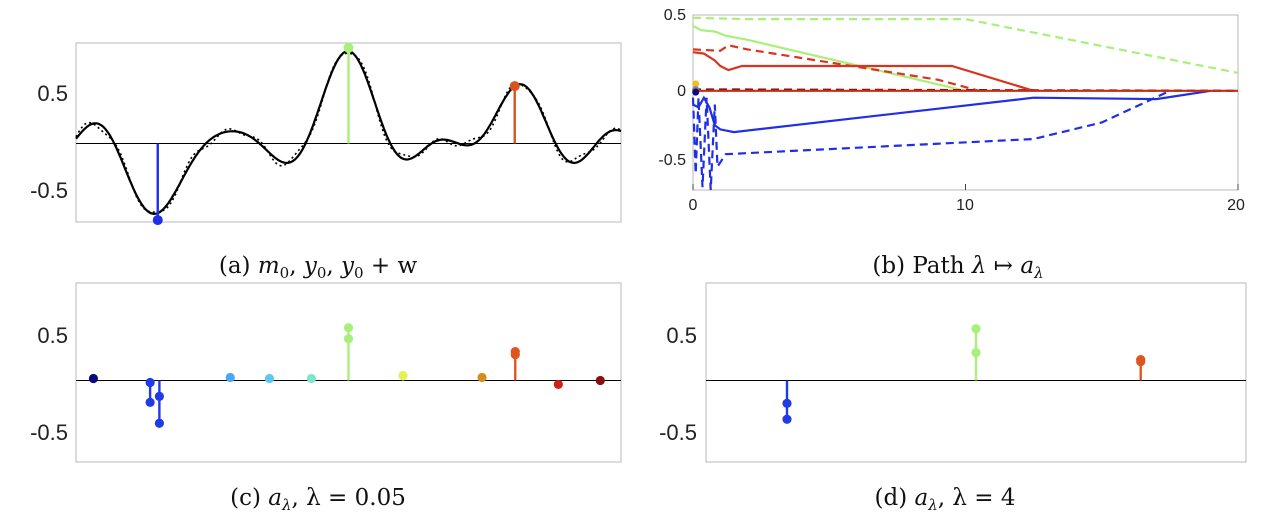 The width and height of the screenshot is (1265, 525). I want to click on caption-a: (a) m0, y0, y0 + w, so click(318, 267).